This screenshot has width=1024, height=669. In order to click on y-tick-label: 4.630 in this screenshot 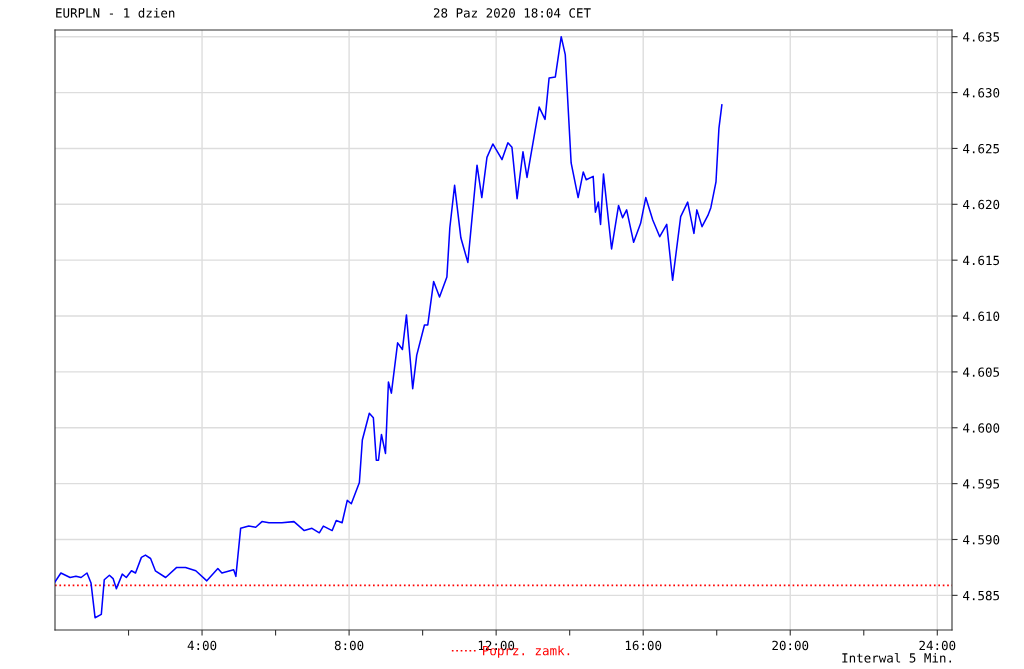, I will do `click(981, 93)`.